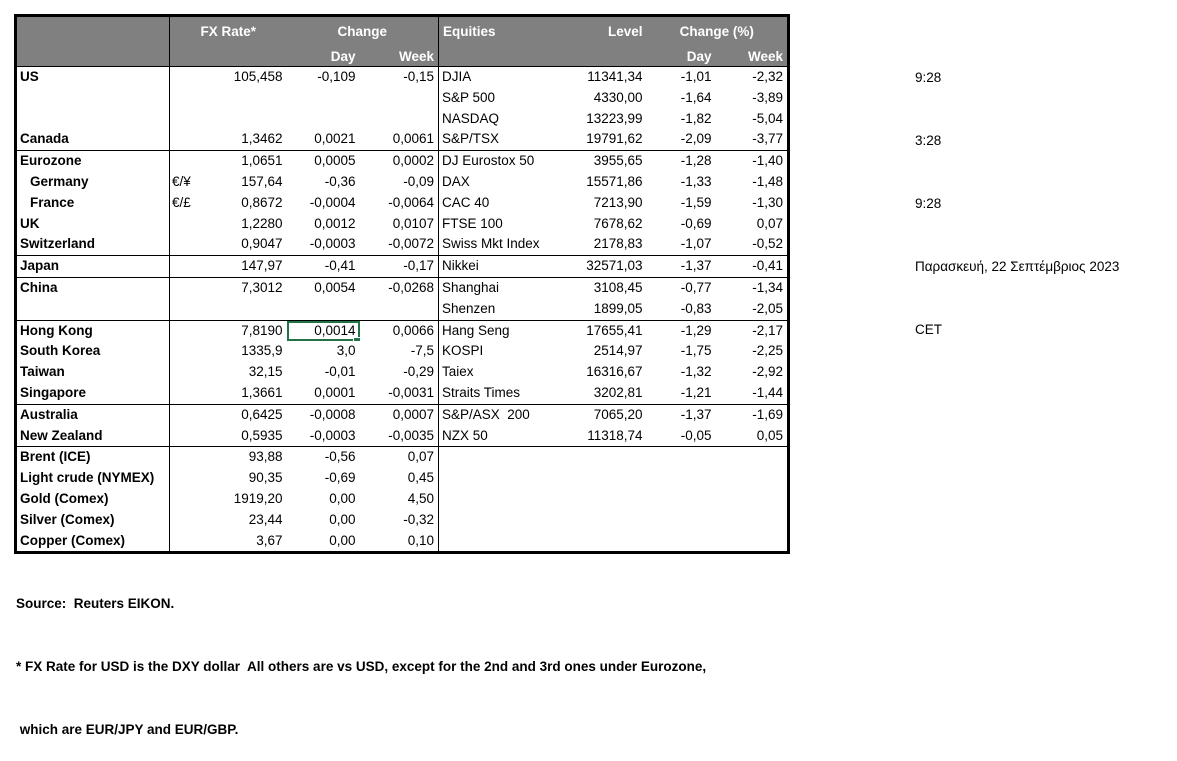 The image size is (1177, 761). What do you see at coordinates (696, 372) in the screenshot?
I see `equity-change-day-cell: -1,32` at bounding box center [696, 372].